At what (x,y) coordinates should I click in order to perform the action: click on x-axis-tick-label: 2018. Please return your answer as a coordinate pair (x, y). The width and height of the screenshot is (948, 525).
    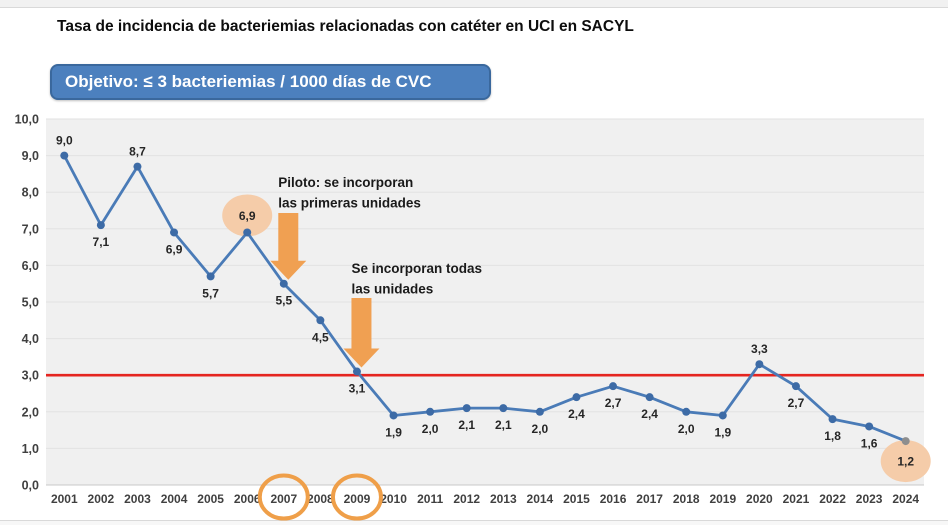
    Looking at the image, I should click on (686, 499).